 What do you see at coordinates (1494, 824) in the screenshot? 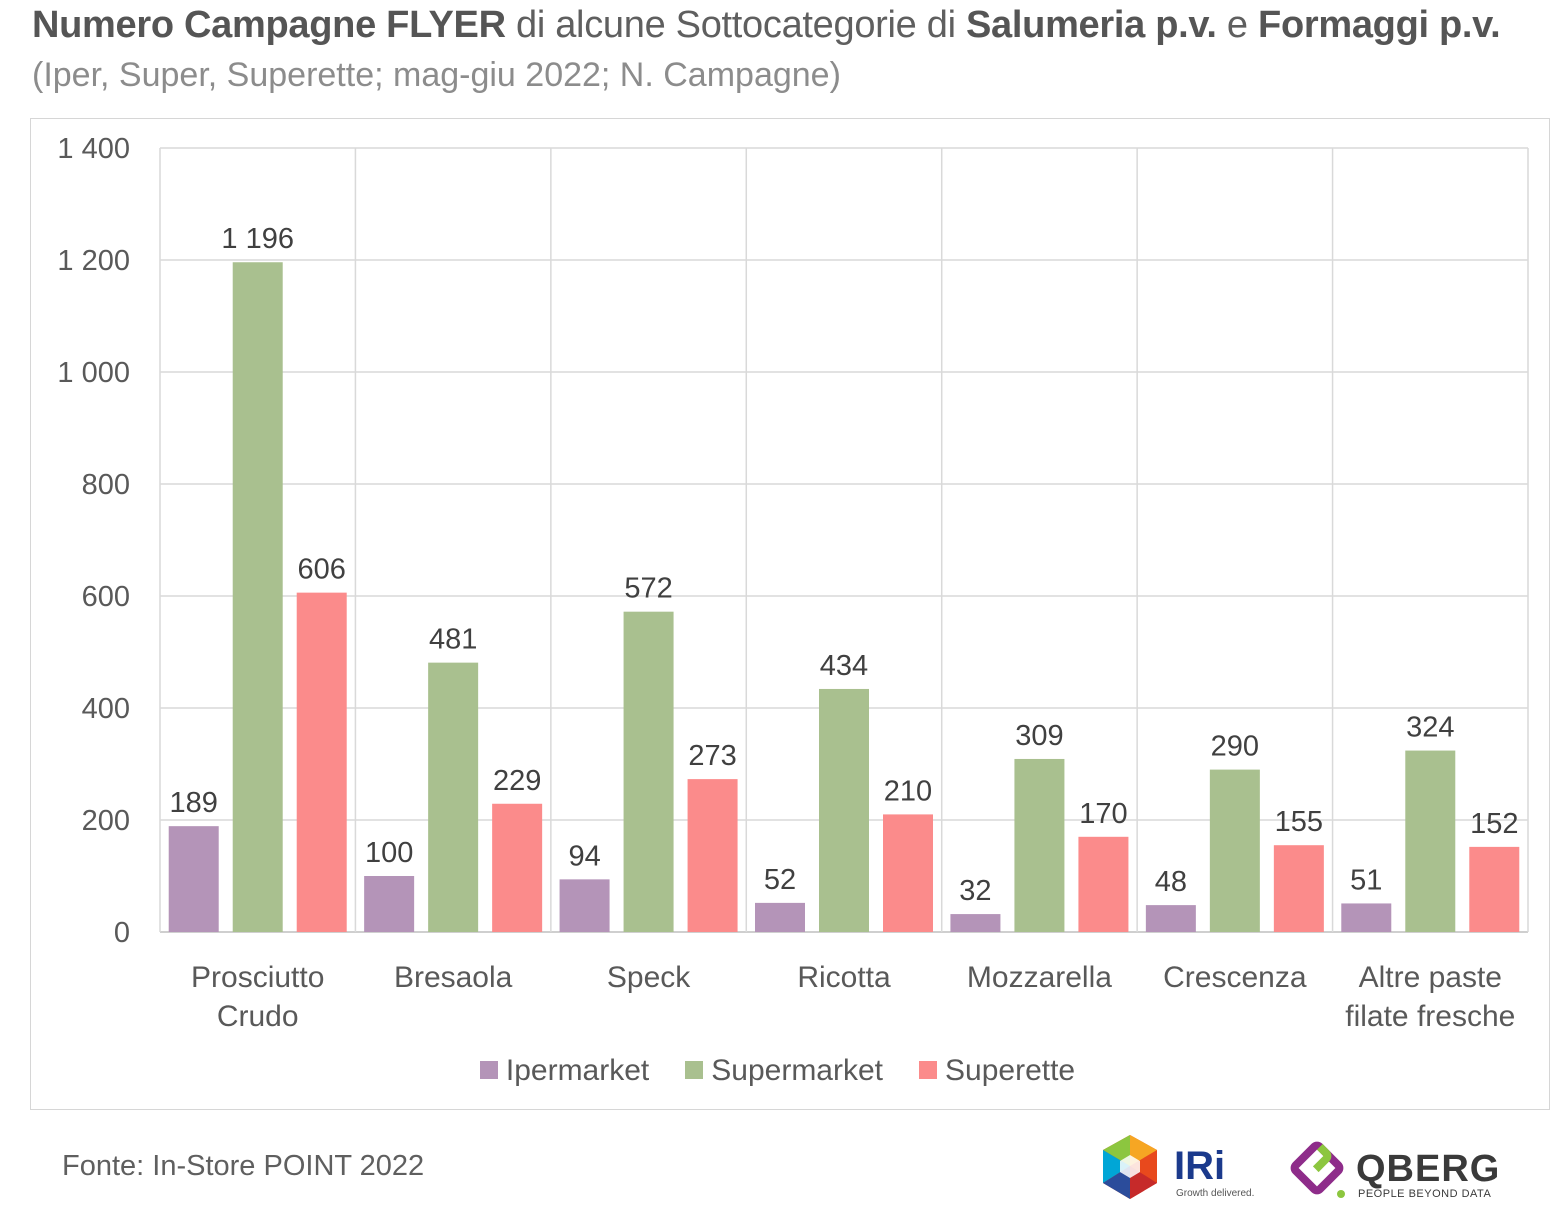
I see `data-label: 152` at bounding box center [1494, 824].